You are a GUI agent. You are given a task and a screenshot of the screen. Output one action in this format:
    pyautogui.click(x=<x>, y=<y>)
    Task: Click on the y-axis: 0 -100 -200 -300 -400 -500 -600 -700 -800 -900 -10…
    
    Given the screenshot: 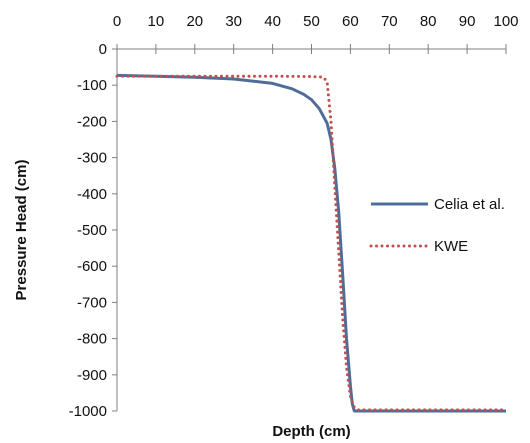 What is the action you would take?
    pyautogui.click(x=93, y=230)
    